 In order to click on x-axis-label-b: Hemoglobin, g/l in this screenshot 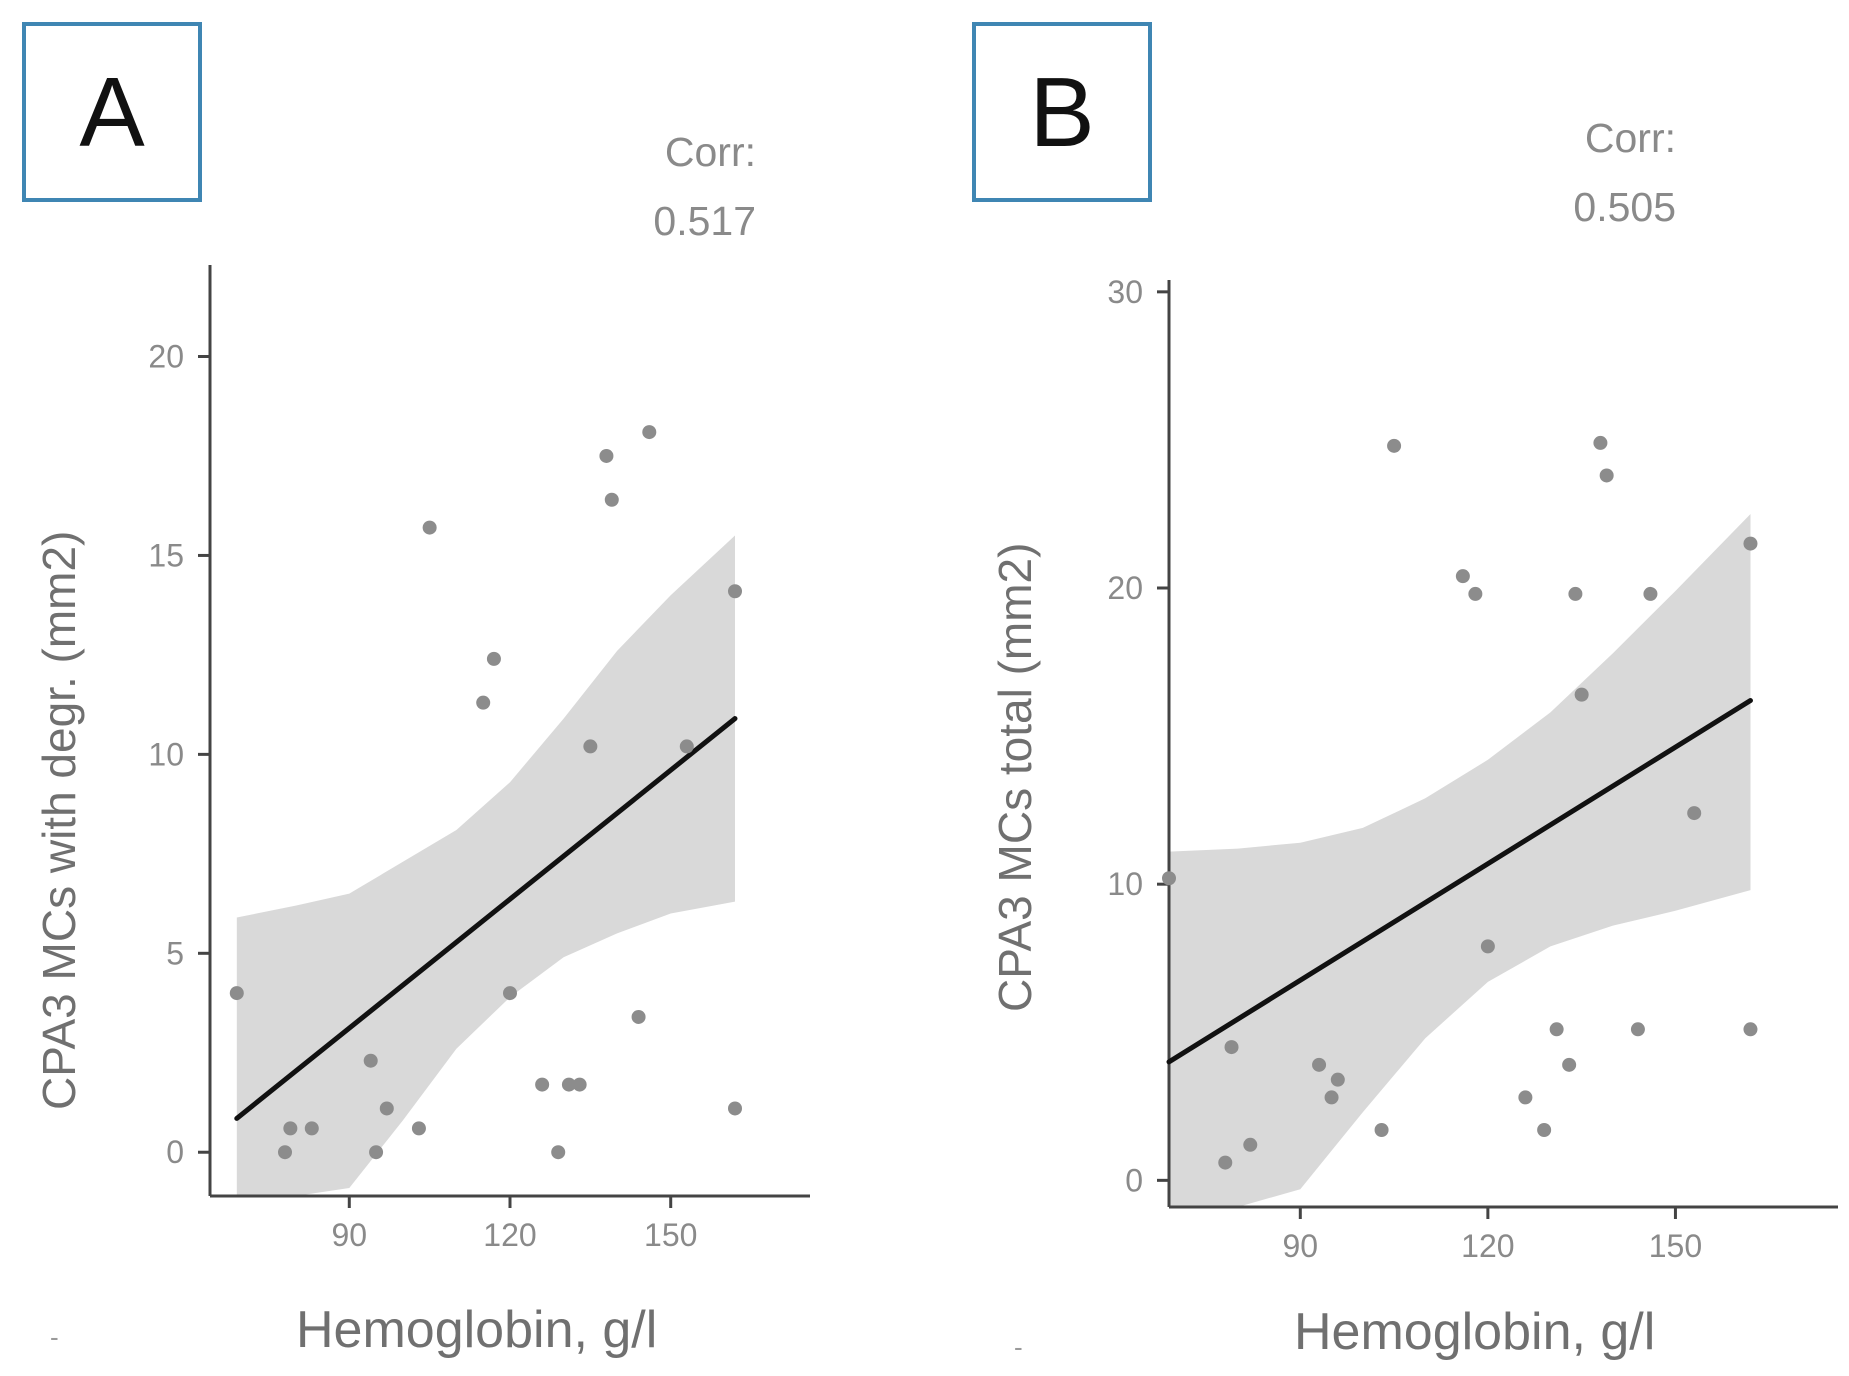, I will do `click(1475, 1332)`.